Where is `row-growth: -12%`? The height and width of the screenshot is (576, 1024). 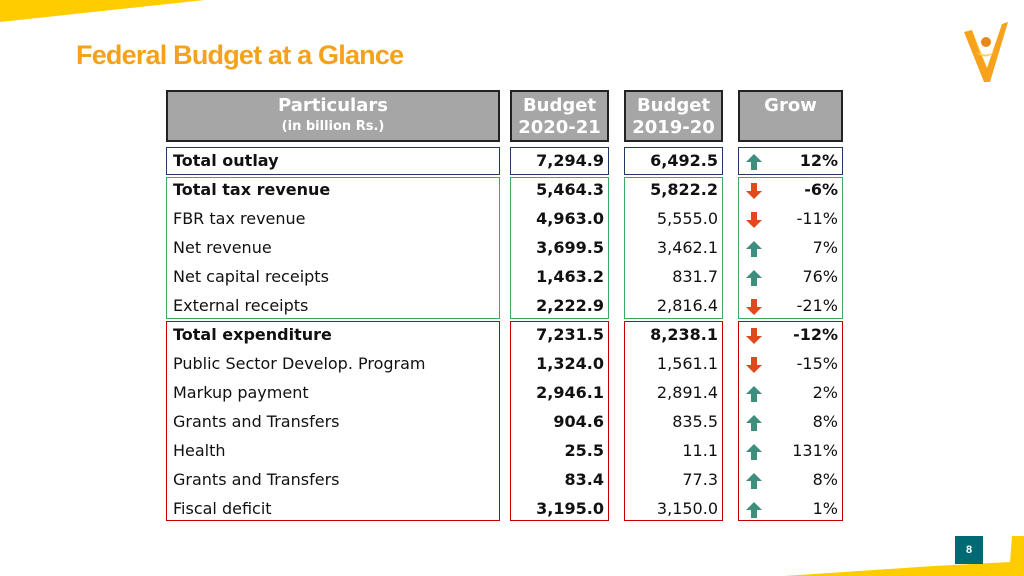
row-growth: -12% is located at coordinates (815, 334).